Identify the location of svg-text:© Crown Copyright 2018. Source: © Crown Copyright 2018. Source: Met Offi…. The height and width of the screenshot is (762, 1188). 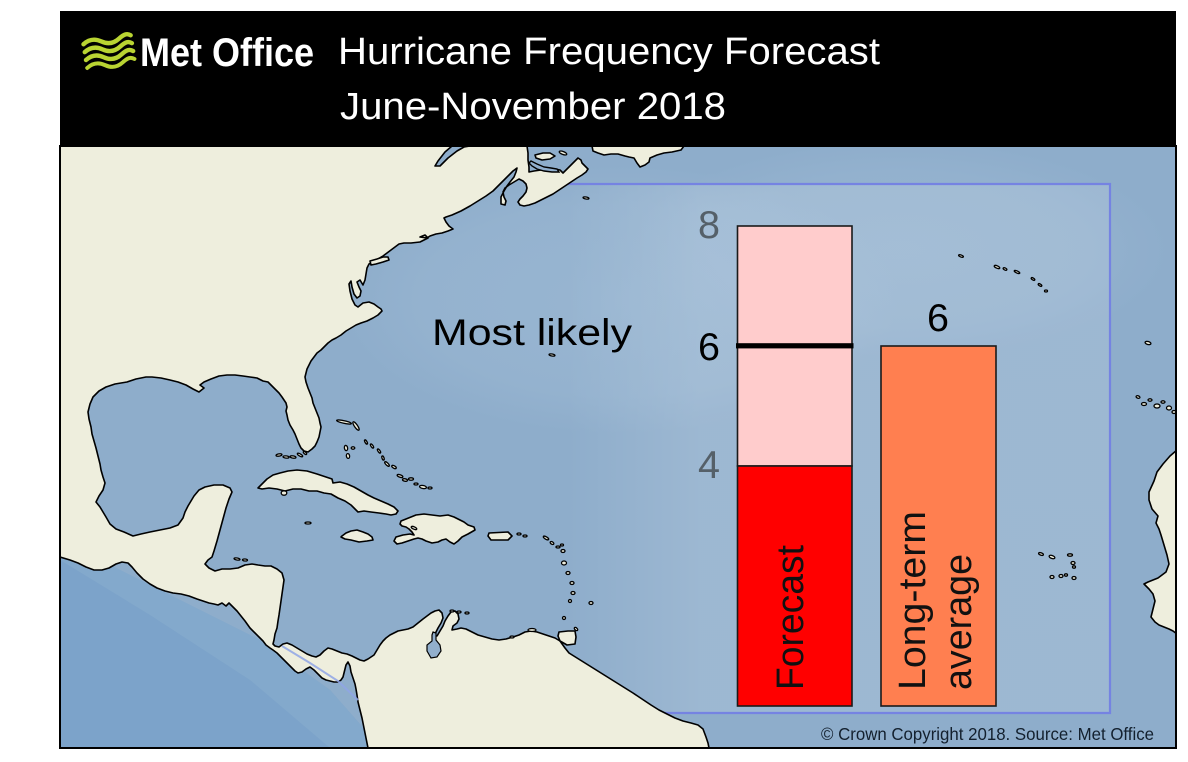
(987, 734).